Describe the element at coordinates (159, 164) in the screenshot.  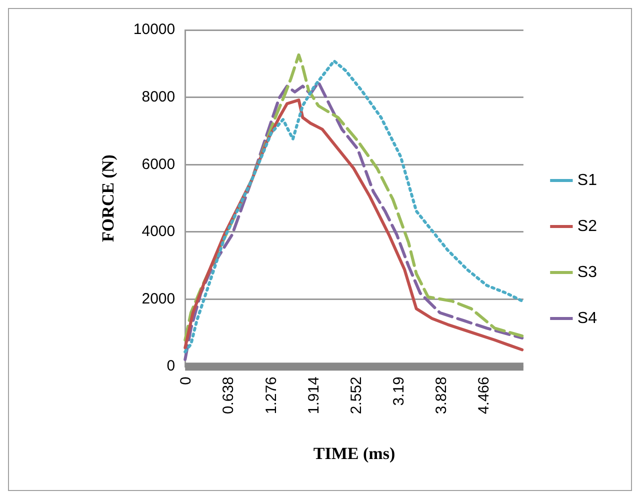
I see `y-tick-label: 6000` at that location.